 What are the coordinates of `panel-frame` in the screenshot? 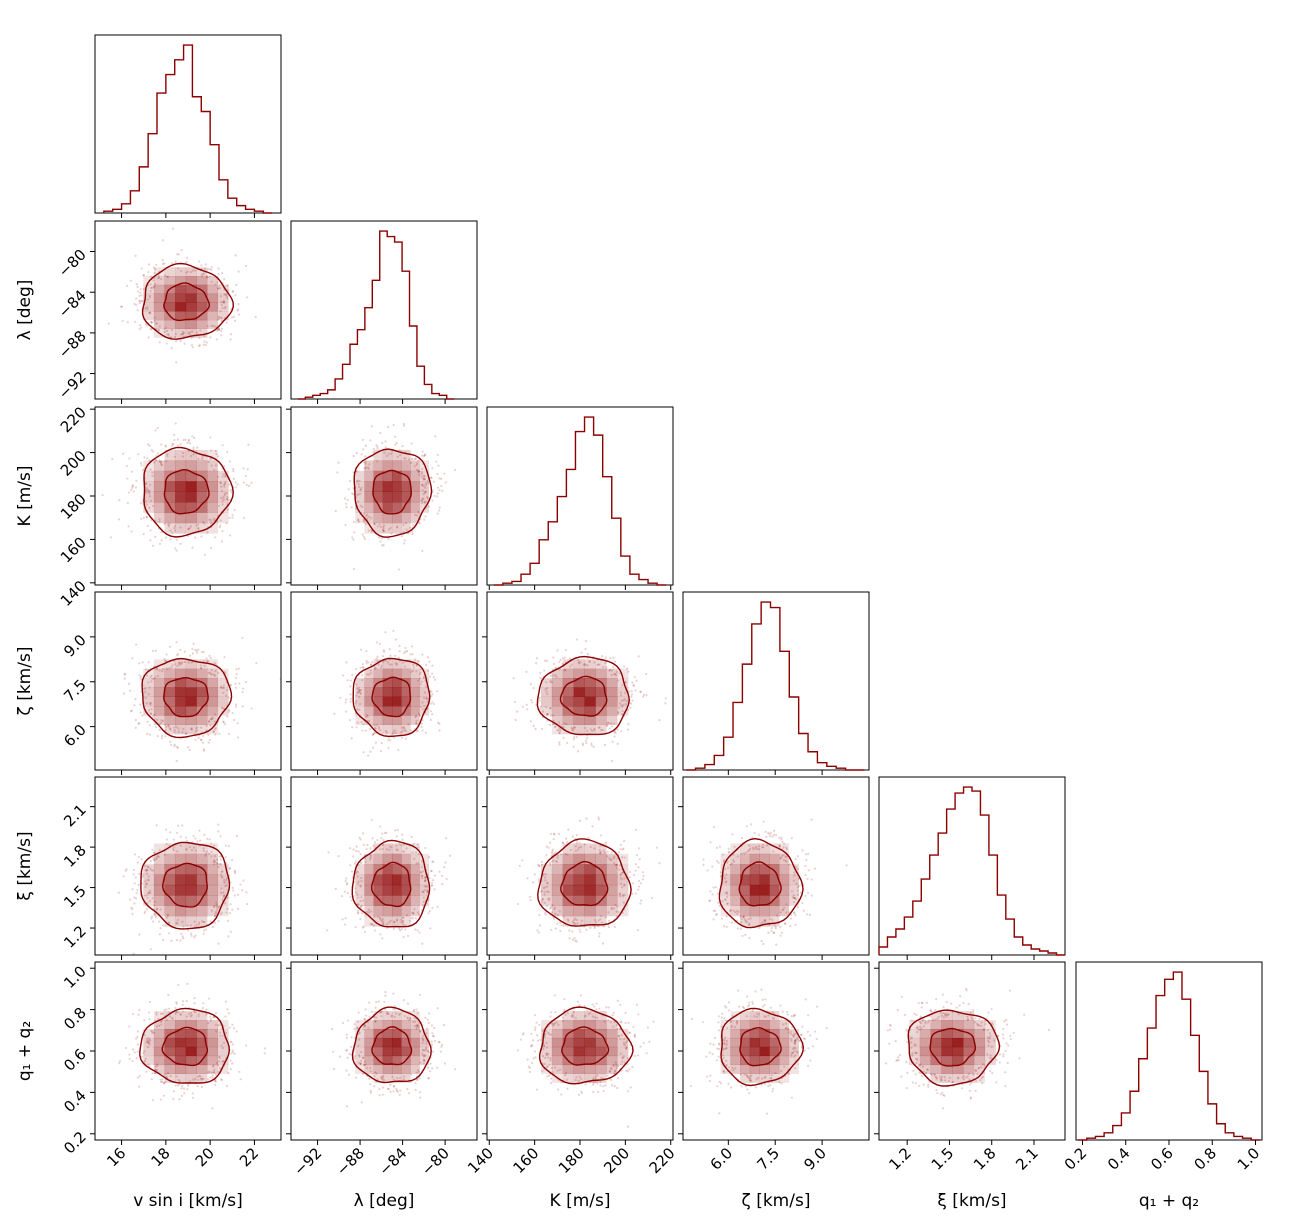 It's located at (188, 681).